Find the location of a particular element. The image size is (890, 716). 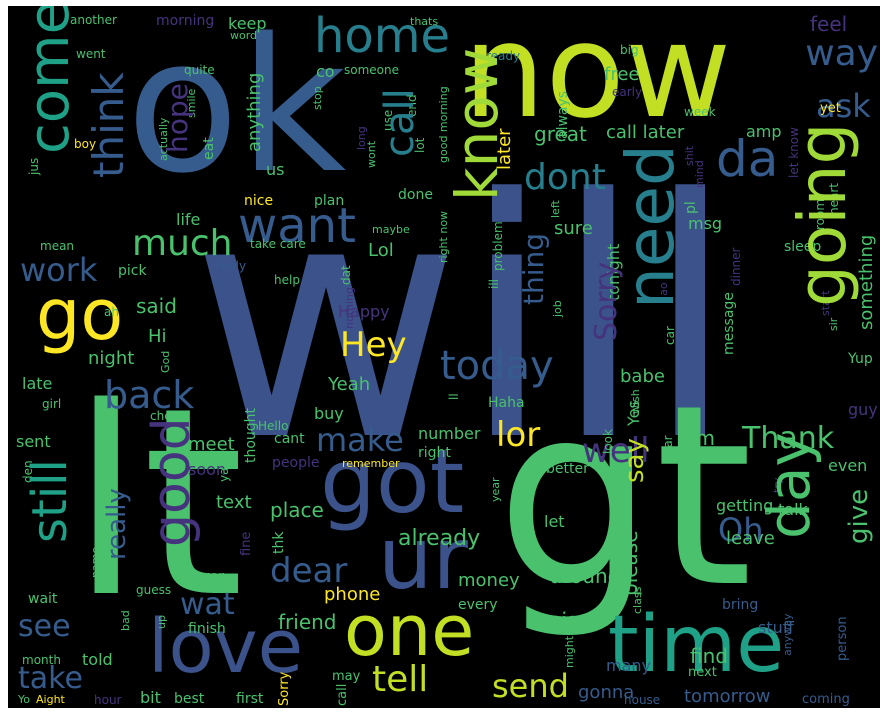

word-take: take is located at coordinates (50, 678).